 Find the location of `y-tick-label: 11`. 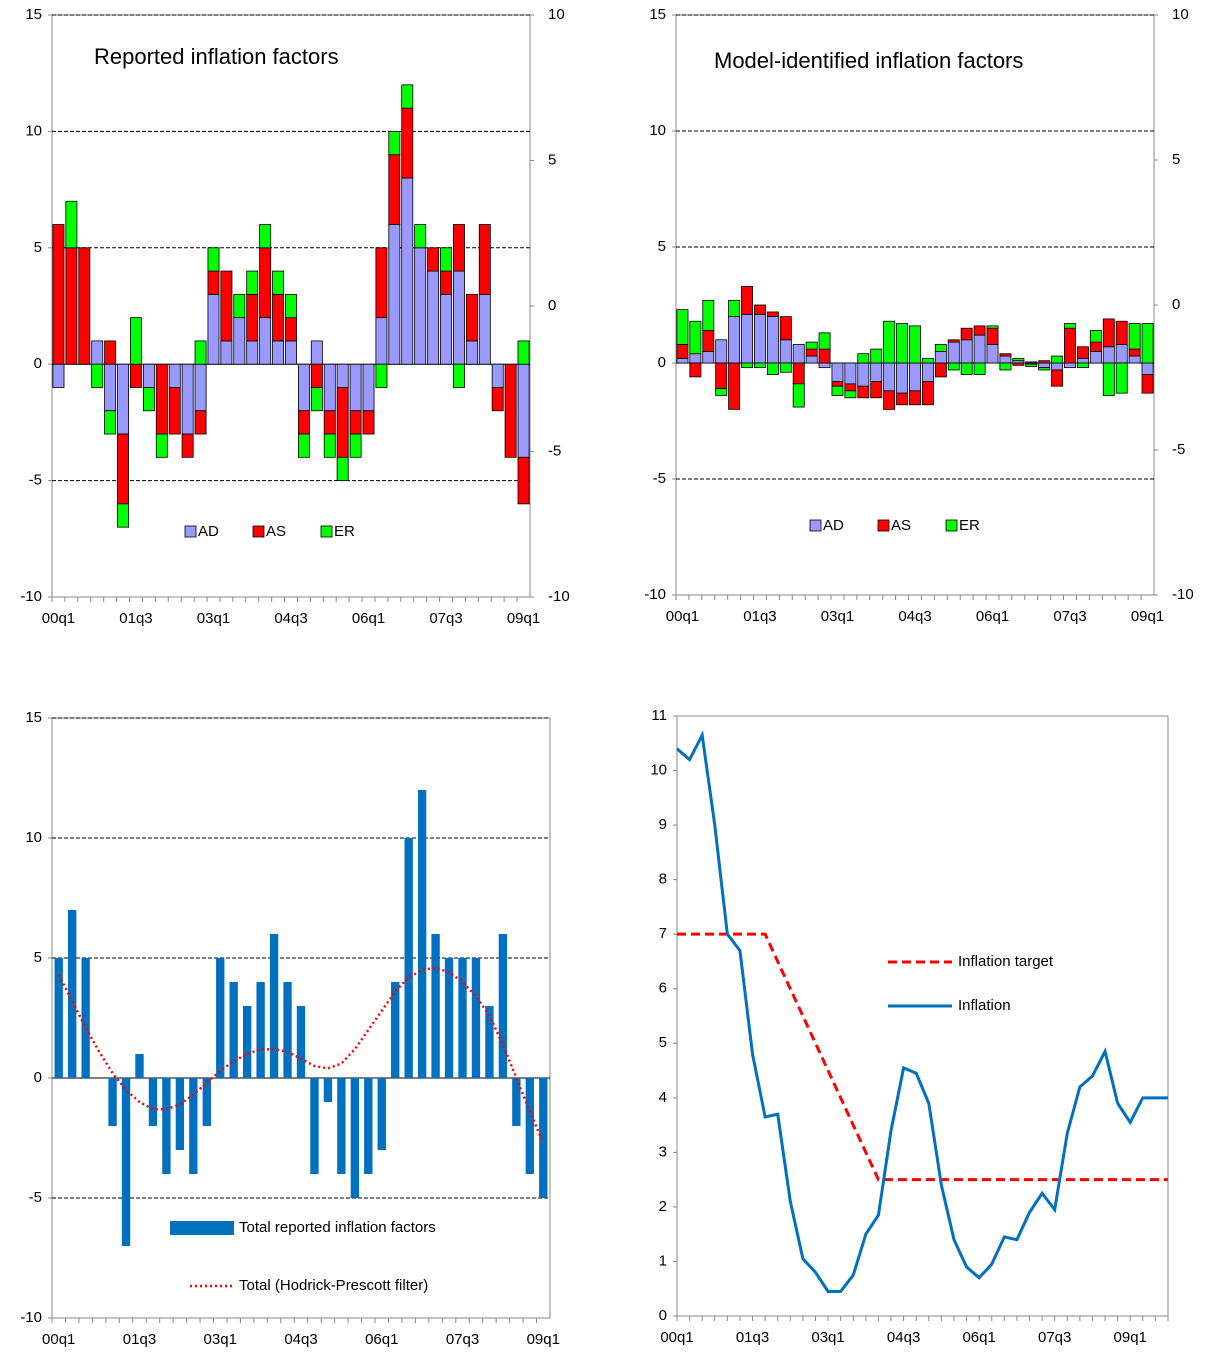

y-tick-label: 11 is located at coordinates (659, 715).